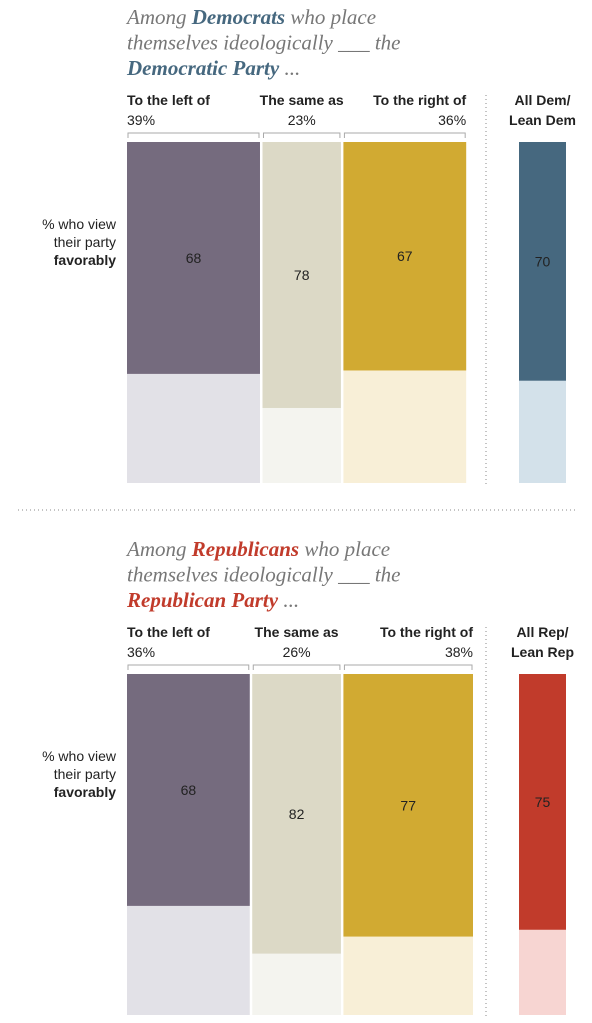 Image resolution: width=592 pixels, height=1023 pixels. I want to click on title-segment: Republicans, so click(245, 549).